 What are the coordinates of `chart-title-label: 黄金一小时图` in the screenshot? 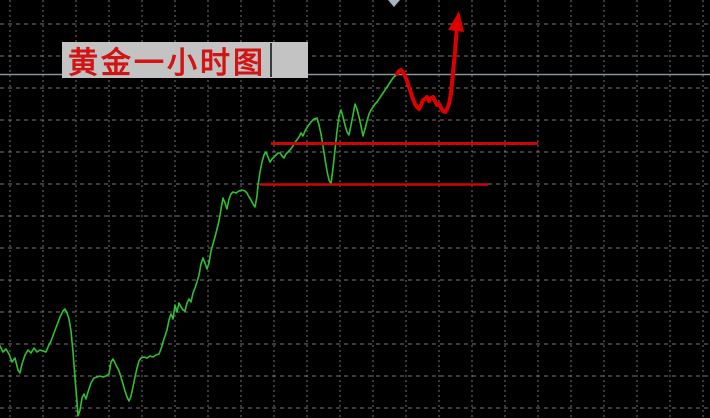 It's located at (167, 63).